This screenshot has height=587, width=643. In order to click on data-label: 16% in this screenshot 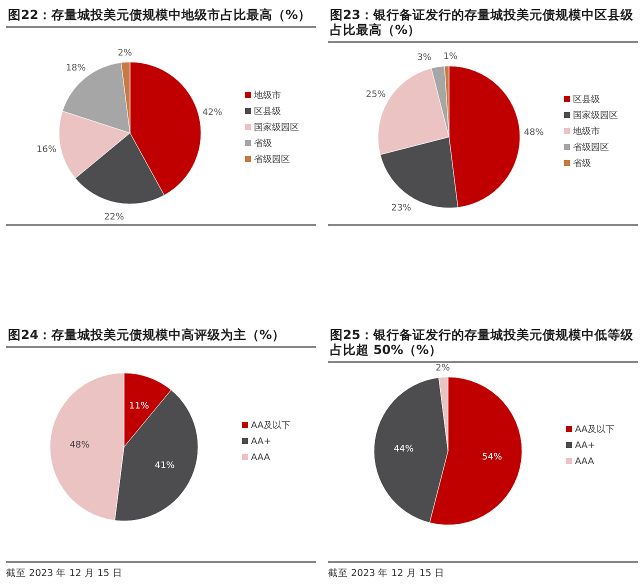, I will do `click(46, 150)`.